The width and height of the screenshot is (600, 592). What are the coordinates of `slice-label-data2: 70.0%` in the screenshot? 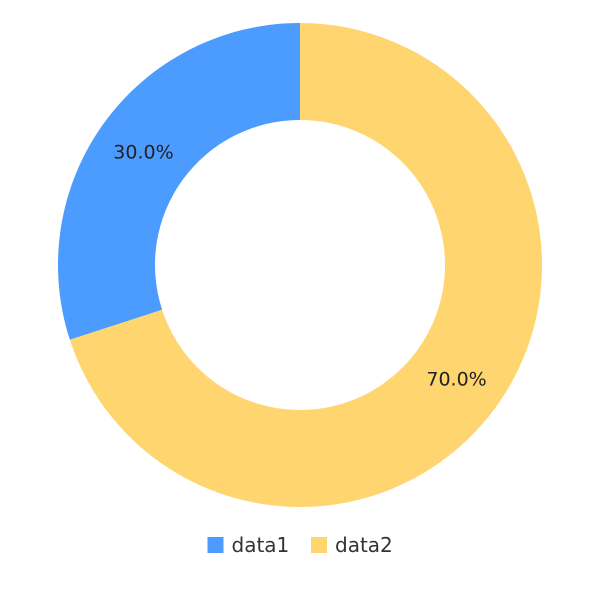 It's located at (456, 380).